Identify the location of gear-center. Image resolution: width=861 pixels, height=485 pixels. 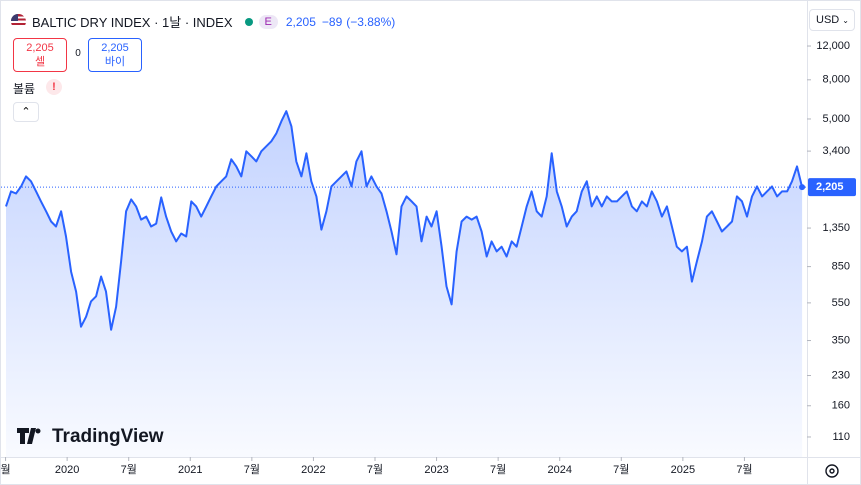
(832, 471).